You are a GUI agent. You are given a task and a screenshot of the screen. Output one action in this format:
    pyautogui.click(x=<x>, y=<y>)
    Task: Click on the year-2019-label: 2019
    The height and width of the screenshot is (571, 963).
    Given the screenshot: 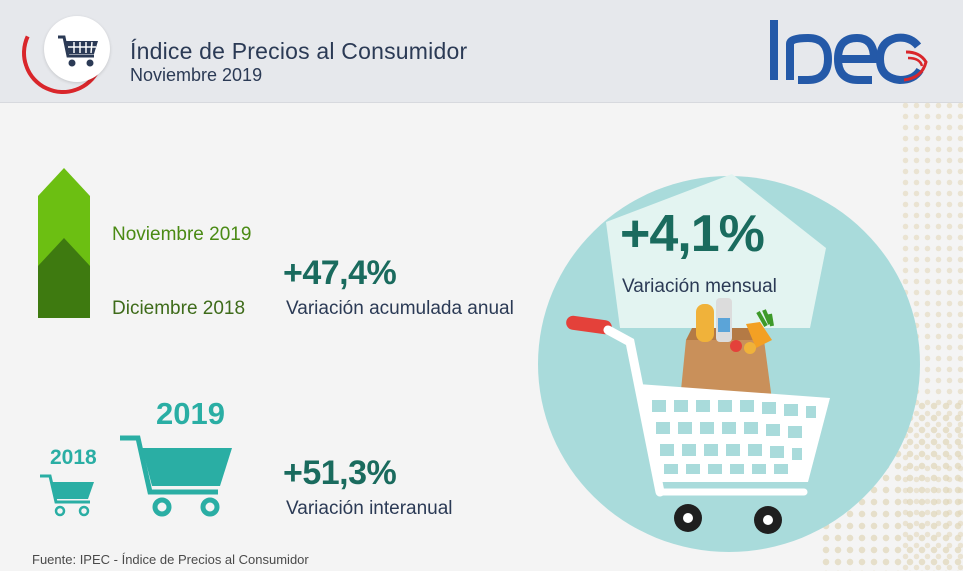 What is the action you would take?
    pyautogui.click(x=190, y=413)
    